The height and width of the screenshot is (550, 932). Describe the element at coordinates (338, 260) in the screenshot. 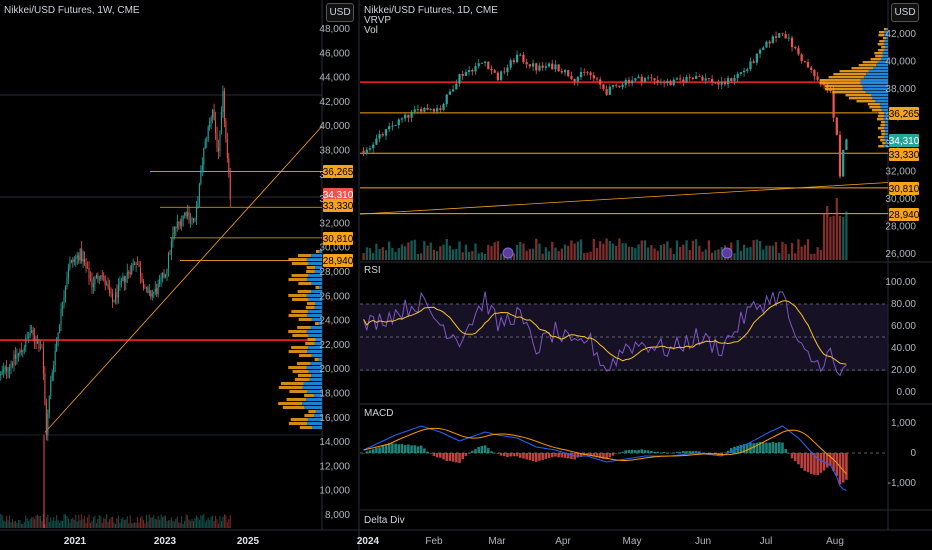

I see `left-price-tag` at that location.